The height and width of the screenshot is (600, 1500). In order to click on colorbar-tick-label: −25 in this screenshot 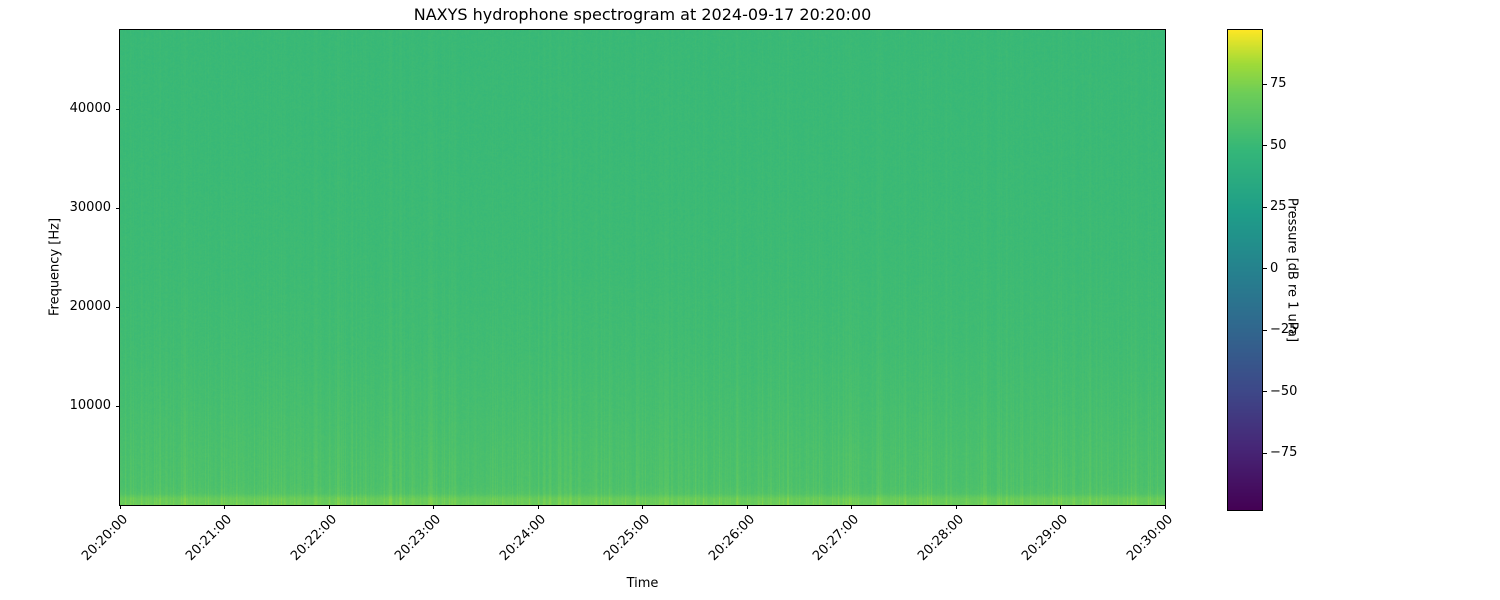, I will do `click(1284, 330)`.